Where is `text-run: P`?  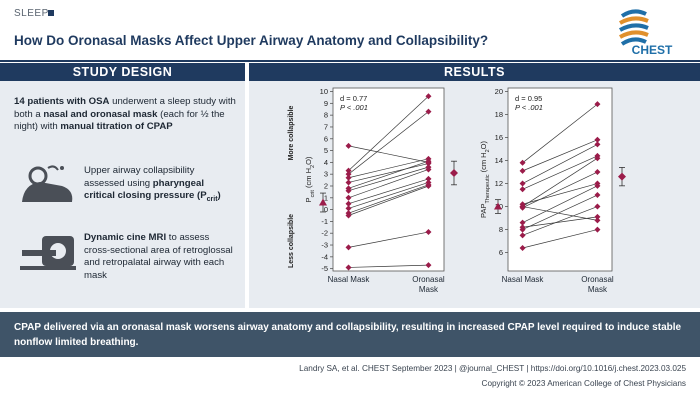
text-run: P is located at coordinates (308, 199).